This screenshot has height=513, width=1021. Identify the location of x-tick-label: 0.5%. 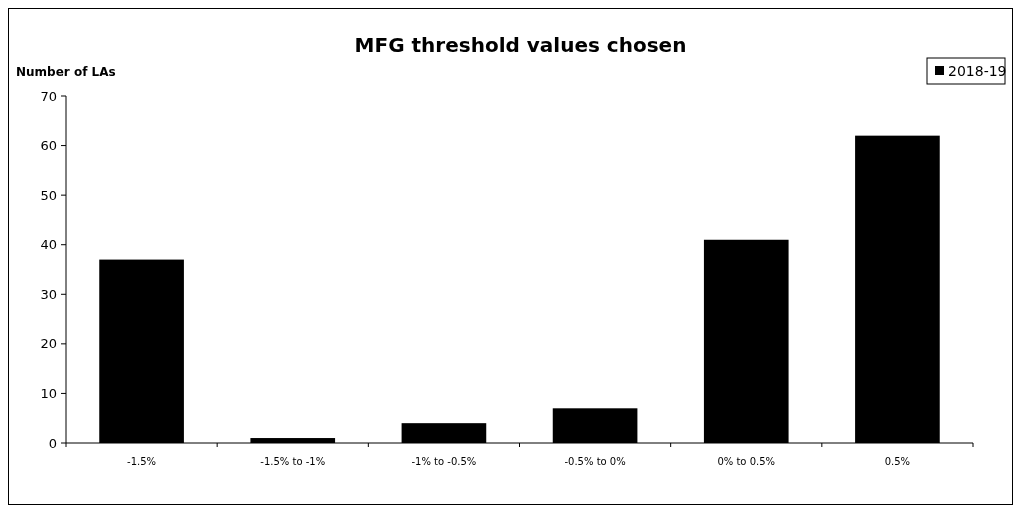
(897, 461).